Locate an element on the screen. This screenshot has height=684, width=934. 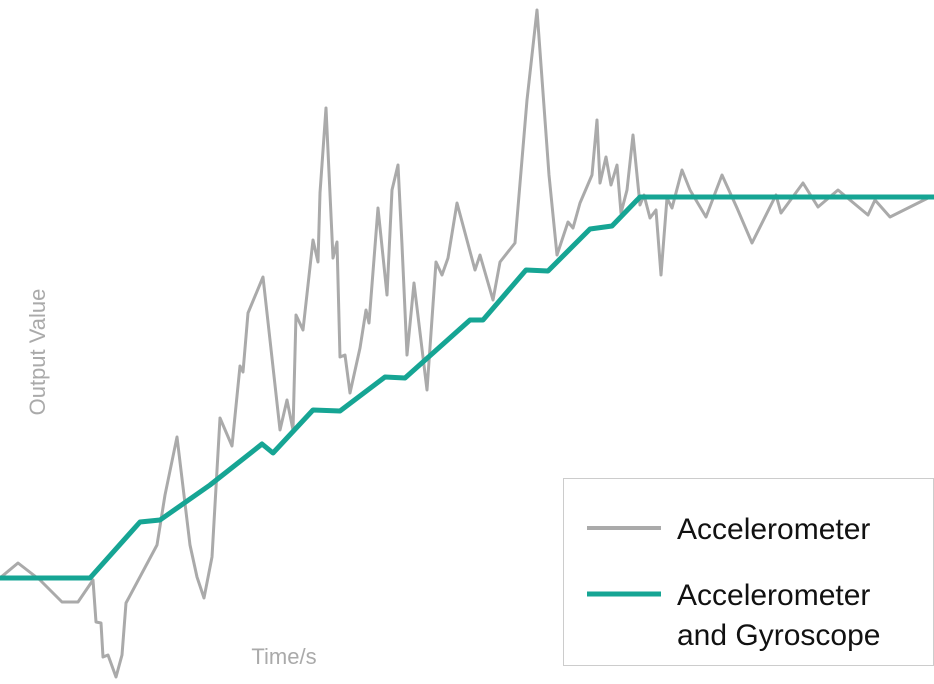
legend-label: Accelerometer is located at coordinates (773, 529).